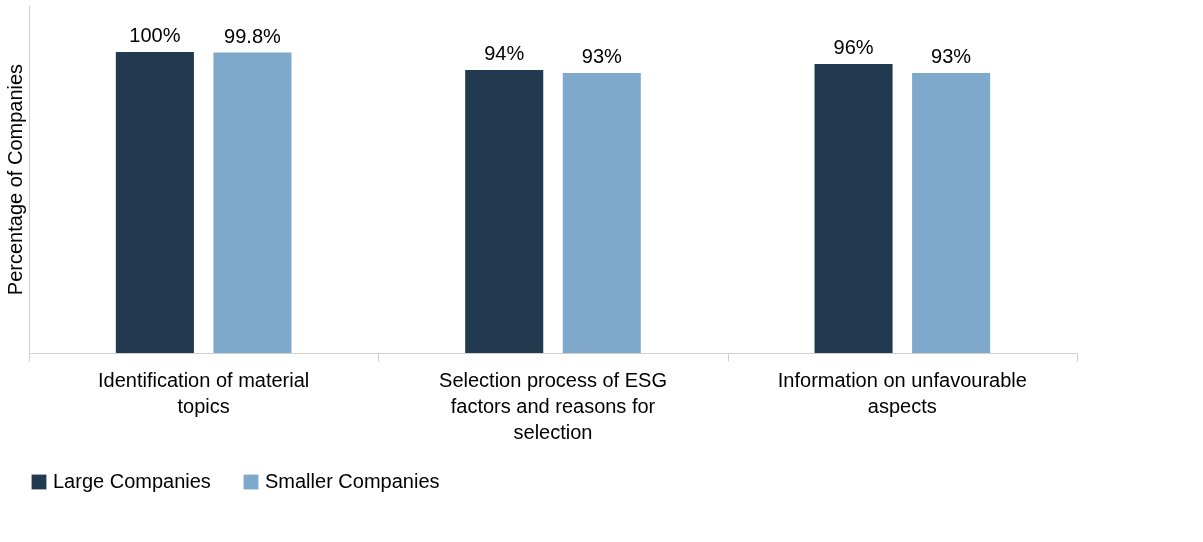 The height and width of the screenshot is (542, 1203). Describe the element at coordinates (204, 393) in the screenshot. I see `x-tick-label: Identification of material topics` at that location.